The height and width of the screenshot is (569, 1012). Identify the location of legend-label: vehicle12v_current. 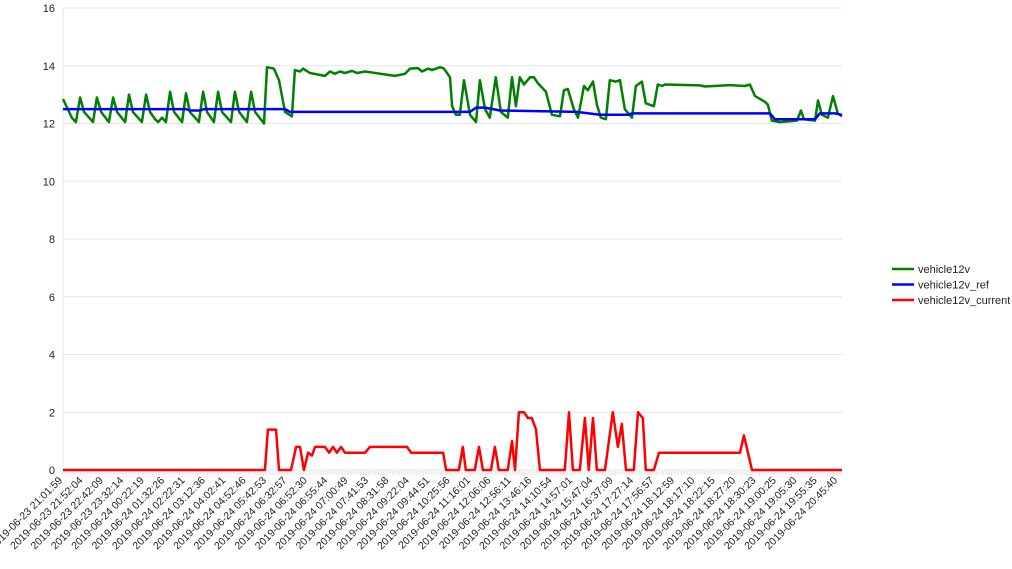
(964, 301).